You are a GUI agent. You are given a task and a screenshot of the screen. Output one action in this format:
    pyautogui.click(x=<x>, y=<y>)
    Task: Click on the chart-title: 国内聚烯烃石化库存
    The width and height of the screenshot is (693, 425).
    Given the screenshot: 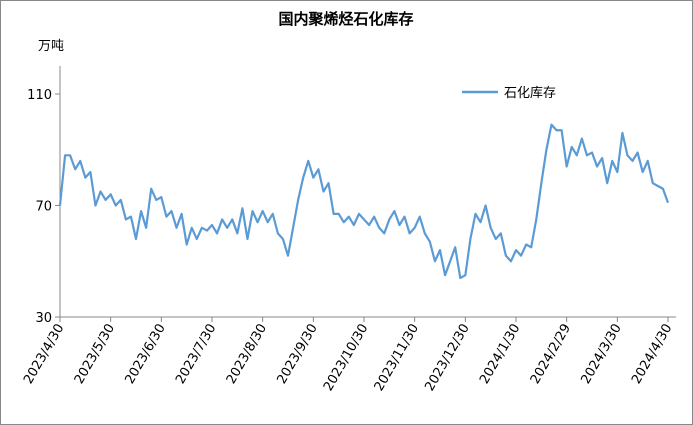 What is the action you would take?
    pyautogui.click(x=345, y=19)
    